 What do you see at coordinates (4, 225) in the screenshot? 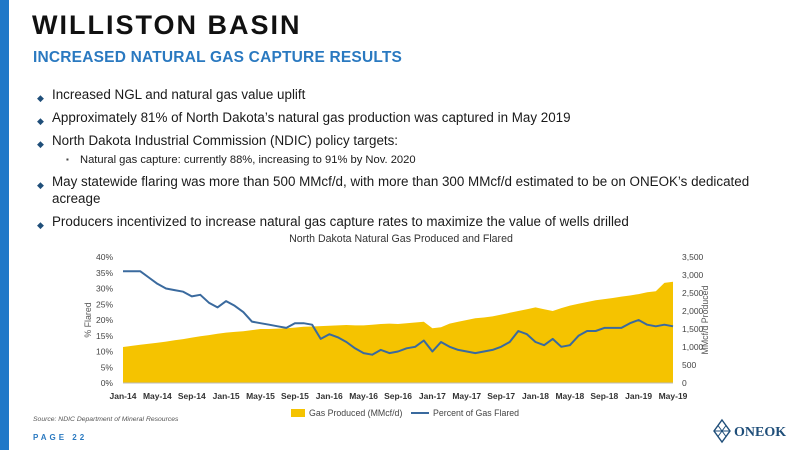
I see `accent-bar` at bounding box center [4, 225].